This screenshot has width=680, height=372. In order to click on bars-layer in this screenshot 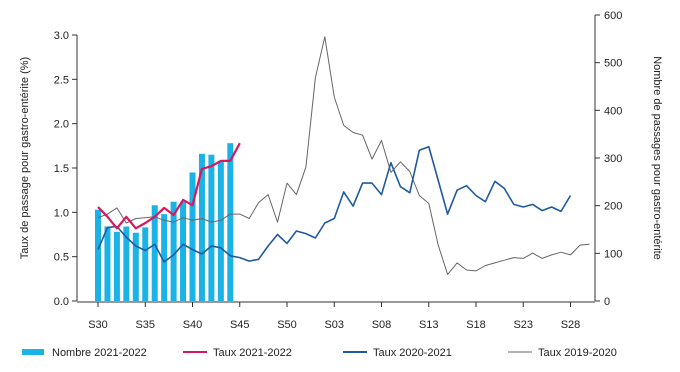, I will do `click(164, 222)`.